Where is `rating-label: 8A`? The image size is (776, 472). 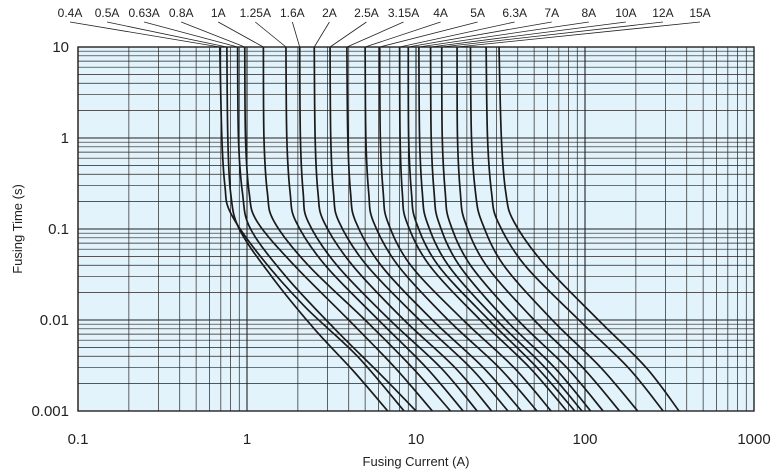 rating-label: 8A is located at coordinates (588, 13).